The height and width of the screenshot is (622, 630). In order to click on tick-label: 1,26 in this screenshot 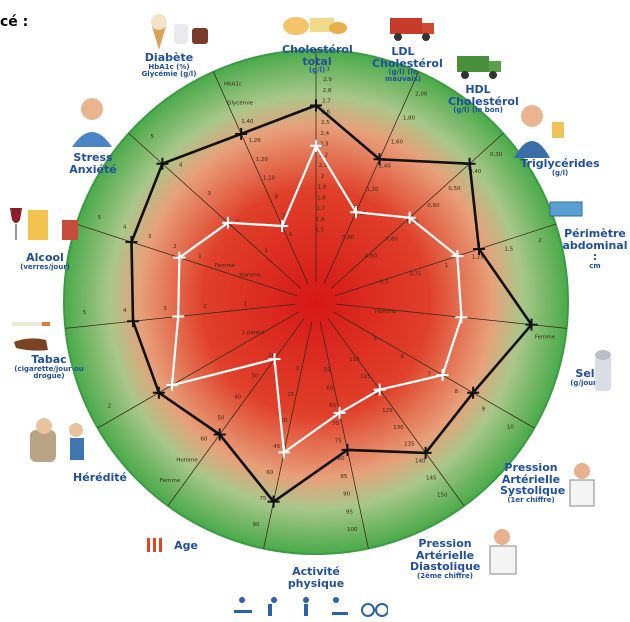, I will do `click(254, 141)`.